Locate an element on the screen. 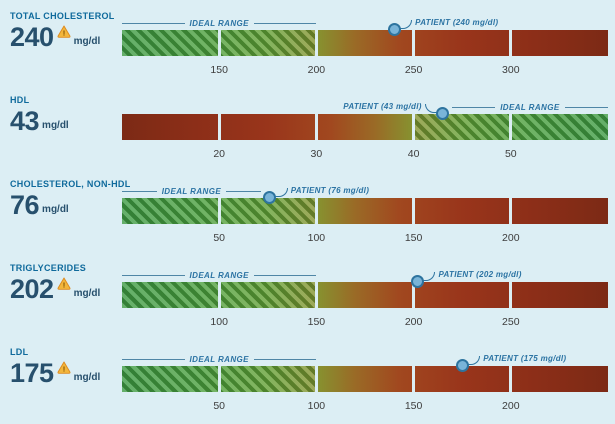  tick-label: 40 is located at coordinates (413, 154).